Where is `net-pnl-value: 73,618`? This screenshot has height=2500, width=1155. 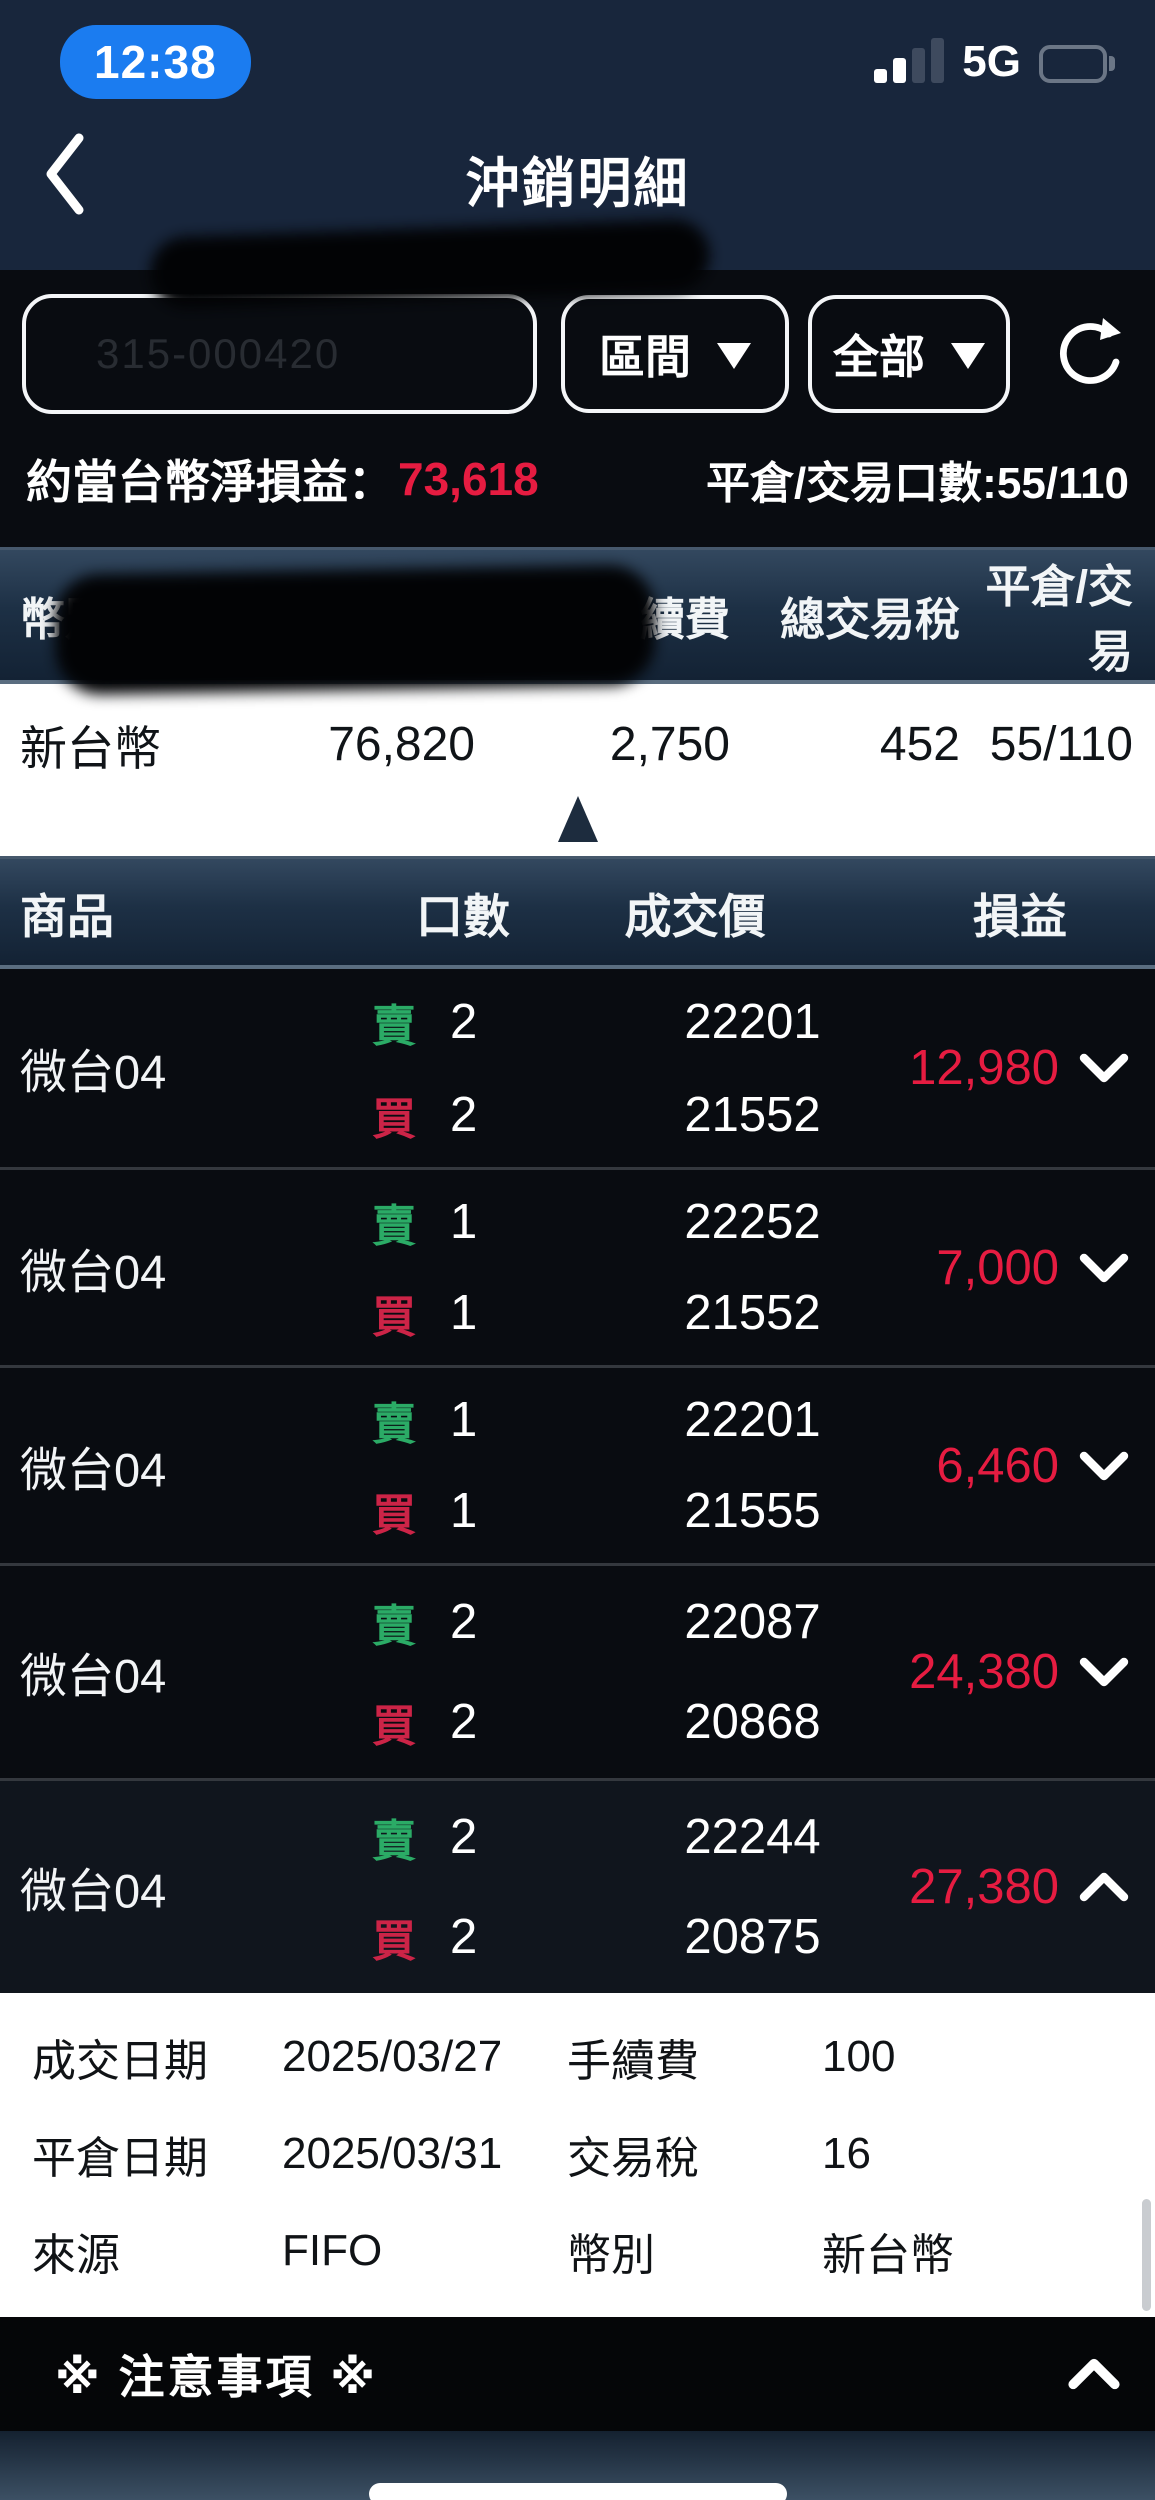 net-pnl-value: 73,618 is located at coordinates (468, 479).